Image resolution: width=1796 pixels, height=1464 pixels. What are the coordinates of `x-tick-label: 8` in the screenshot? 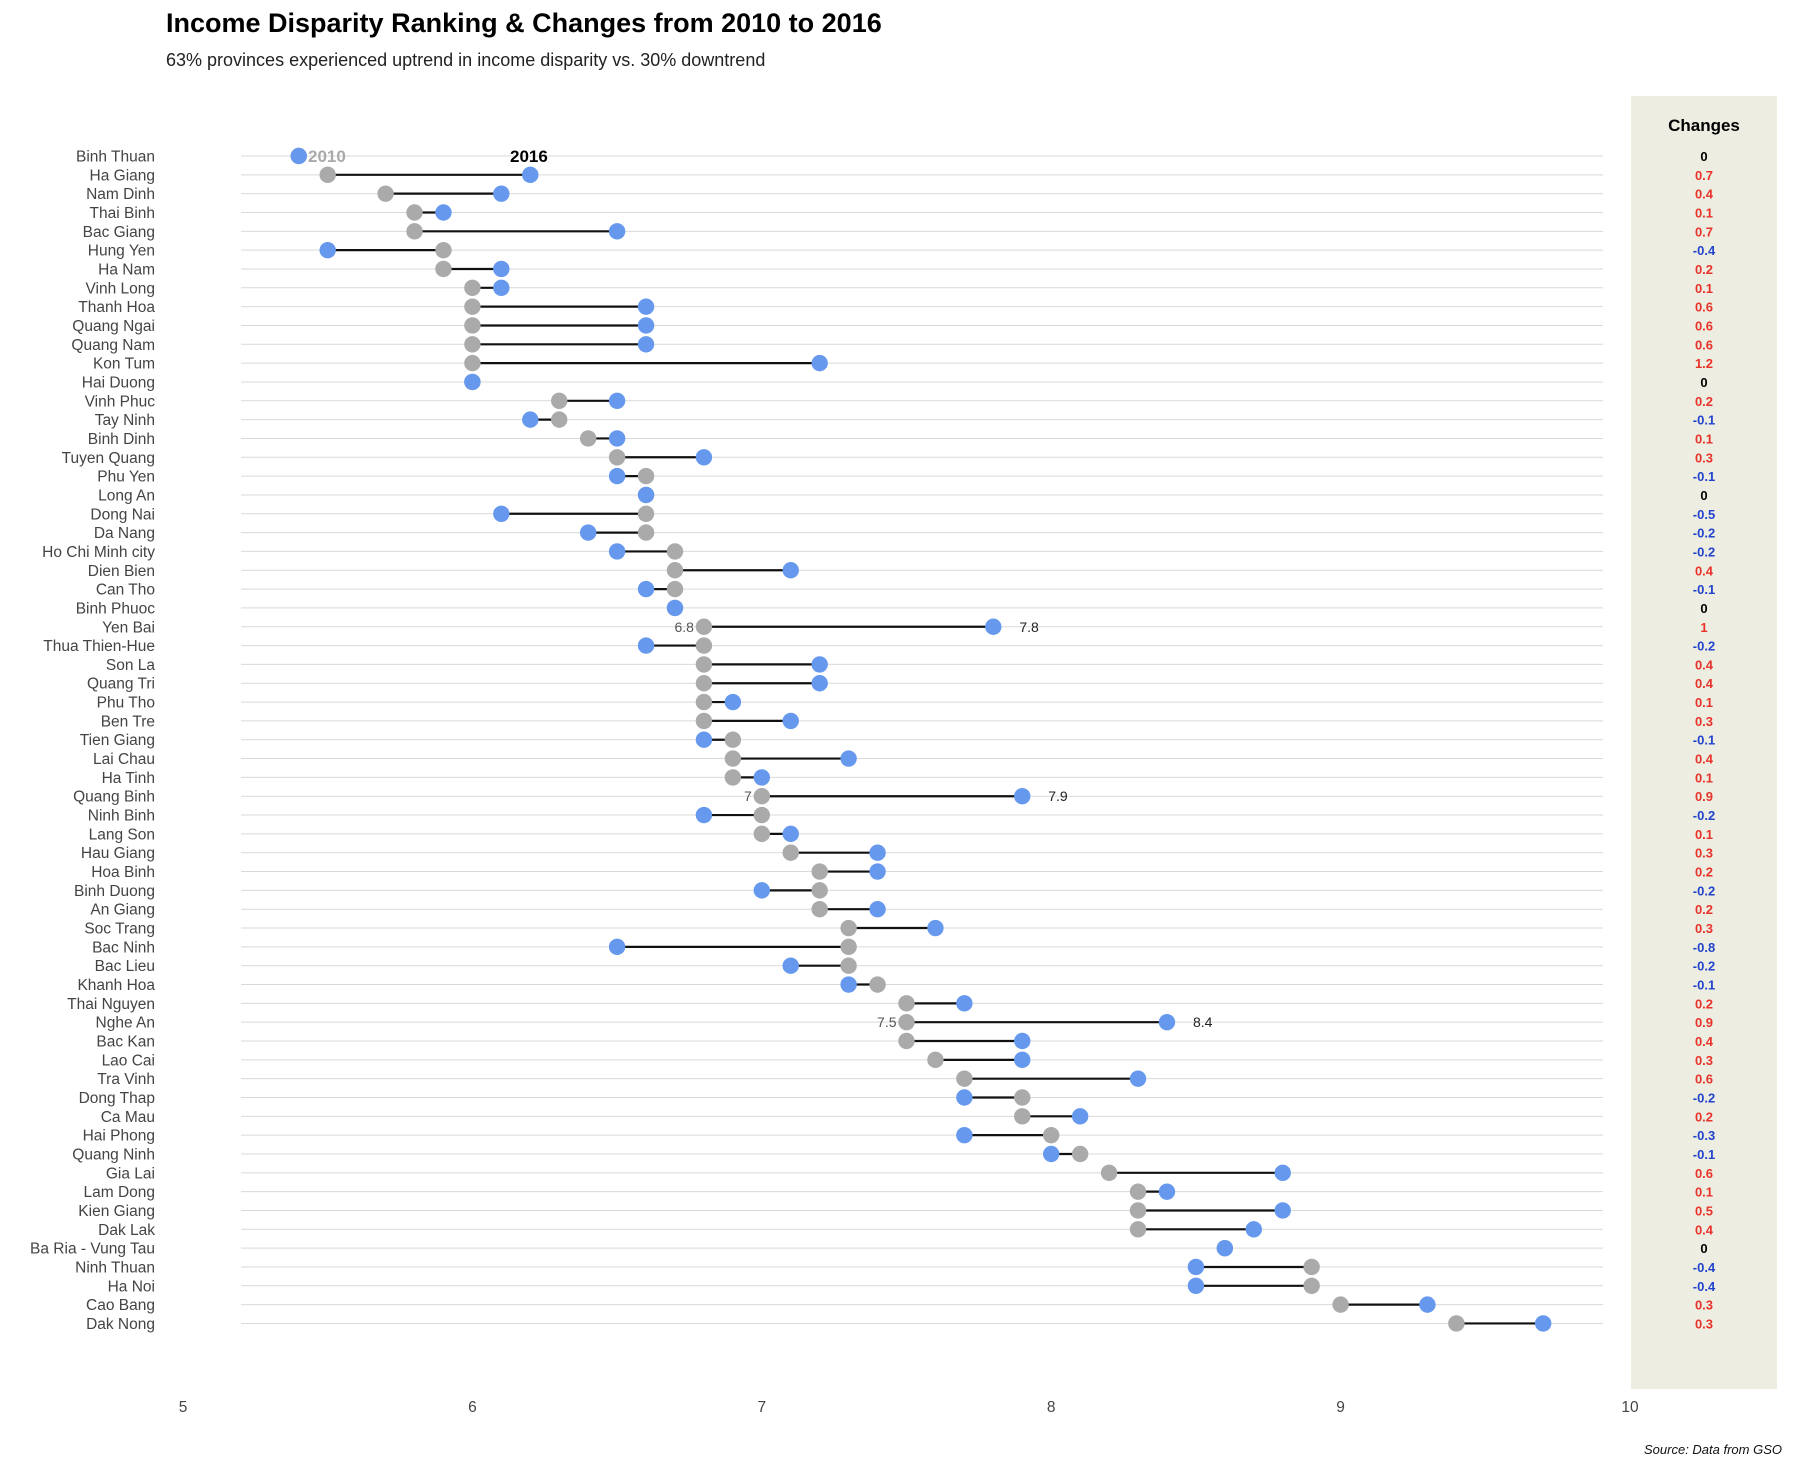 It's located at (1051, 1407).